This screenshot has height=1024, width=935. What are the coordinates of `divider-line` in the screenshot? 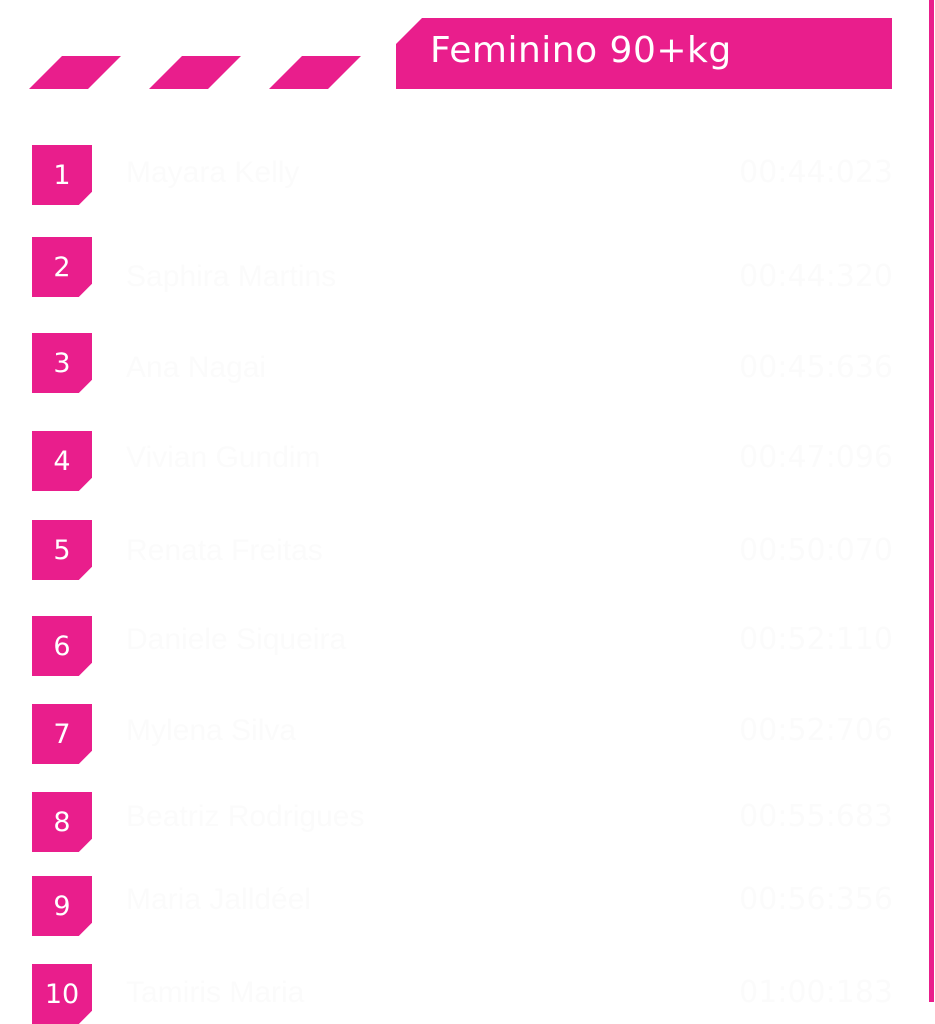 It's located at (931, 501).